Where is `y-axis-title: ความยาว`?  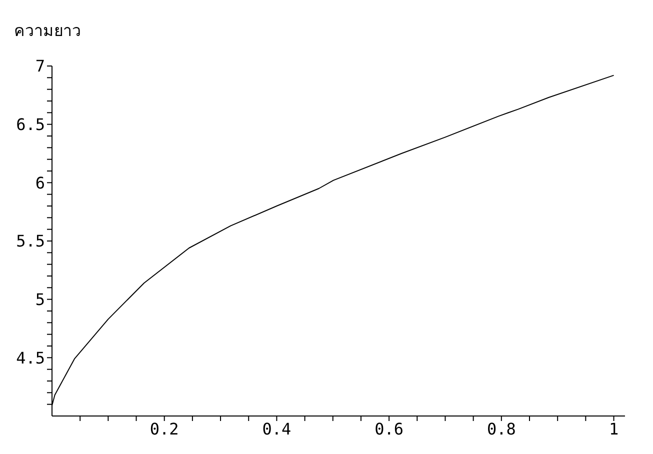 y-axis-title: ความยาว is located at coordinates (47, 31).